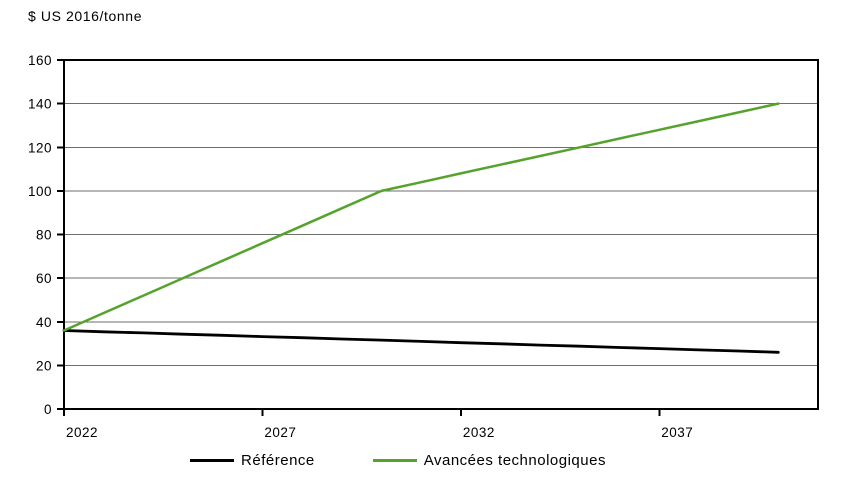  I want to click on avancees-technologiques-line-swatch, so click(394, 460).